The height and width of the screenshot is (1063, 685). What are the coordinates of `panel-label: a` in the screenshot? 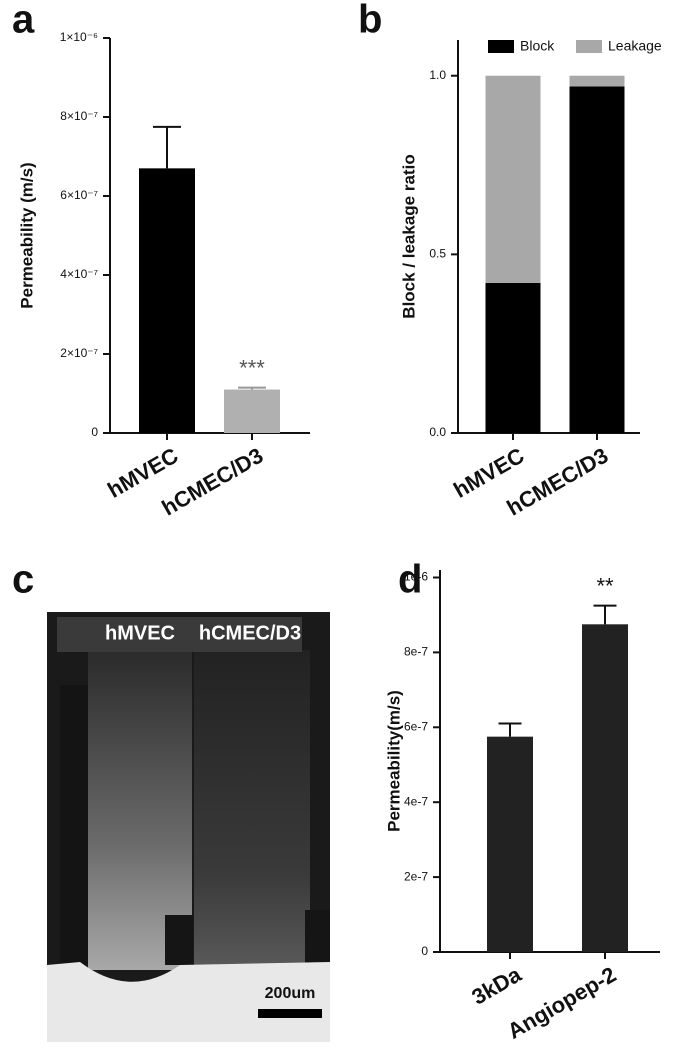 It's located at (23, 21).